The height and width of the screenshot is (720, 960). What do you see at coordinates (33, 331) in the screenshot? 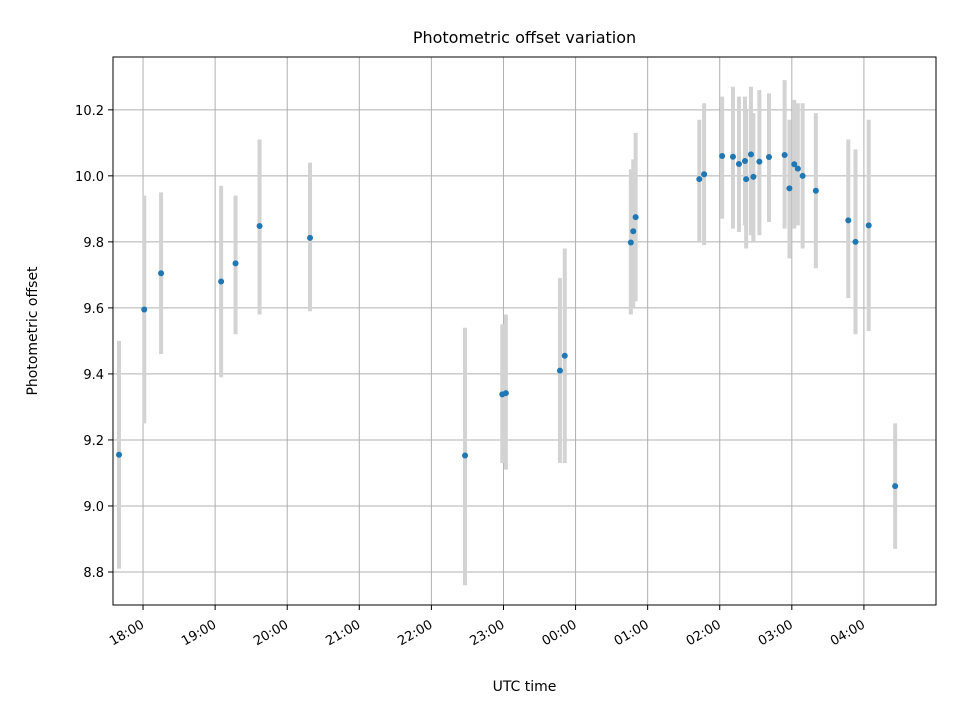
I see `y-axis-label: Photometric offset` at bounding box center [33, 331].